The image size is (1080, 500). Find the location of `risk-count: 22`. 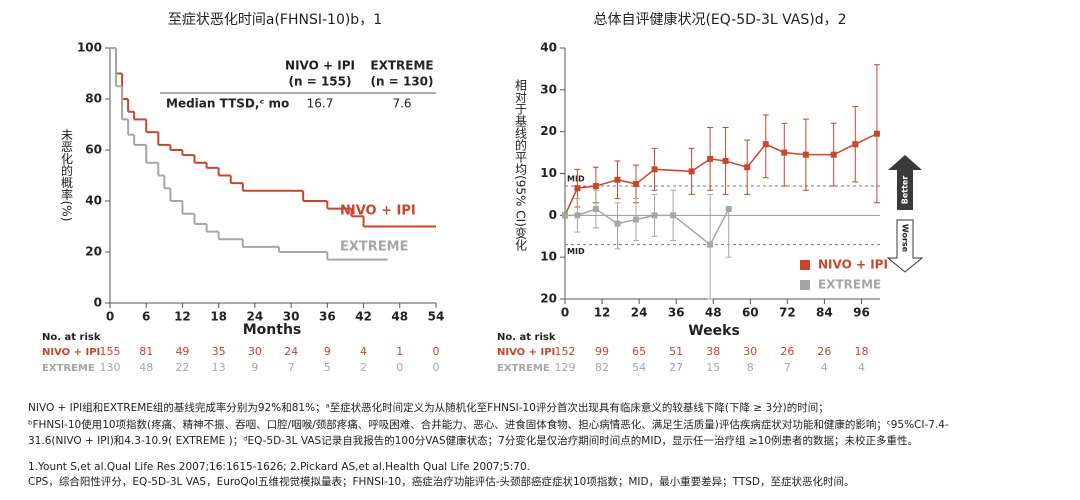

risk-count: 22 is located at coordinates (182, 367).